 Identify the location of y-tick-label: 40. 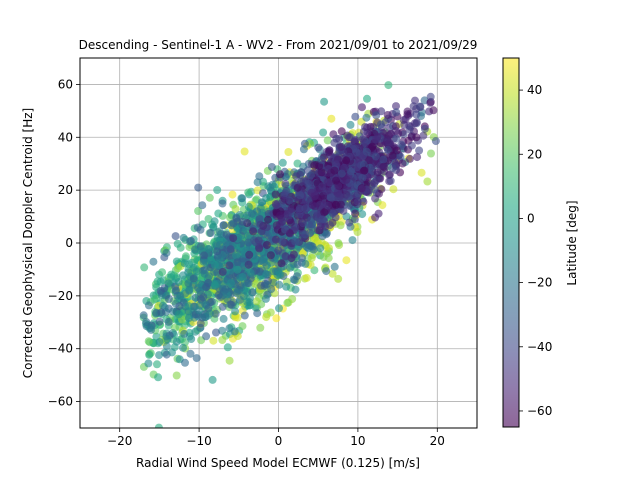
(65, 137).